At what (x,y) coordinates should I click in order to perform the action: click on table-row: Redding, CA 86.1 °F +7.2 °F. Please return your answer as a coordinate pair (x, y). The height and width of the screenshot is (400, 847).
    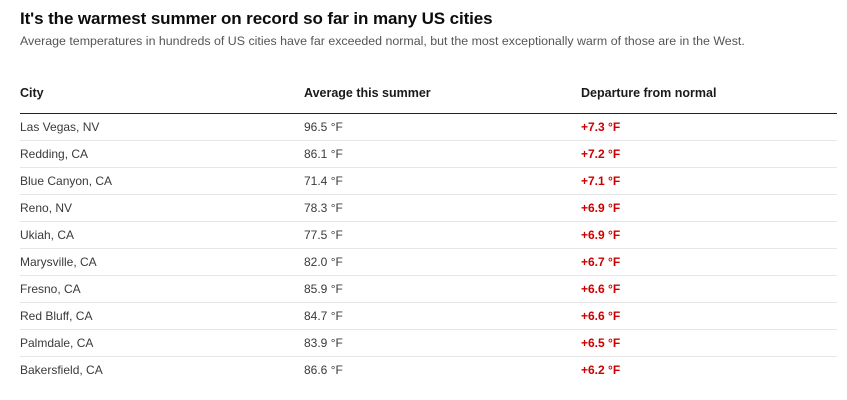
    Looking at the image, I should click on (428, 154).